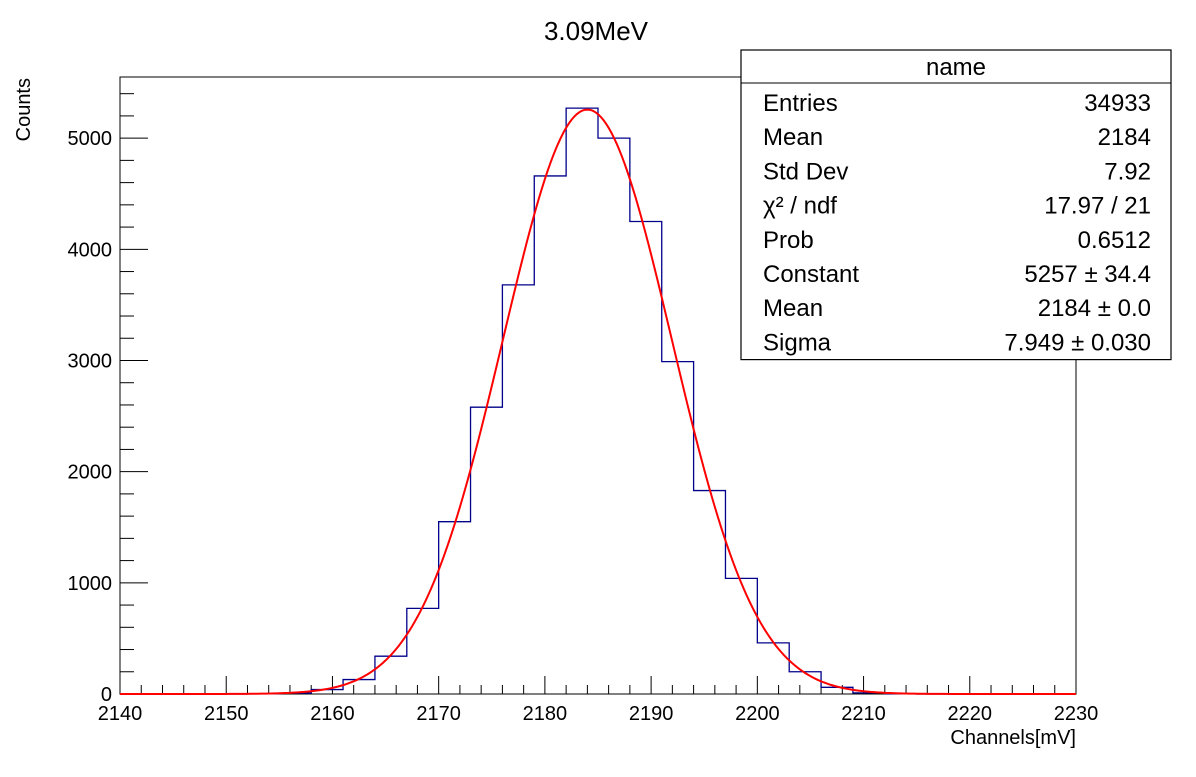  Describe the element at coordinates (1087, 274) in the screenshot. I see `stats-row-value: 5257 ± 34.4` at that location.